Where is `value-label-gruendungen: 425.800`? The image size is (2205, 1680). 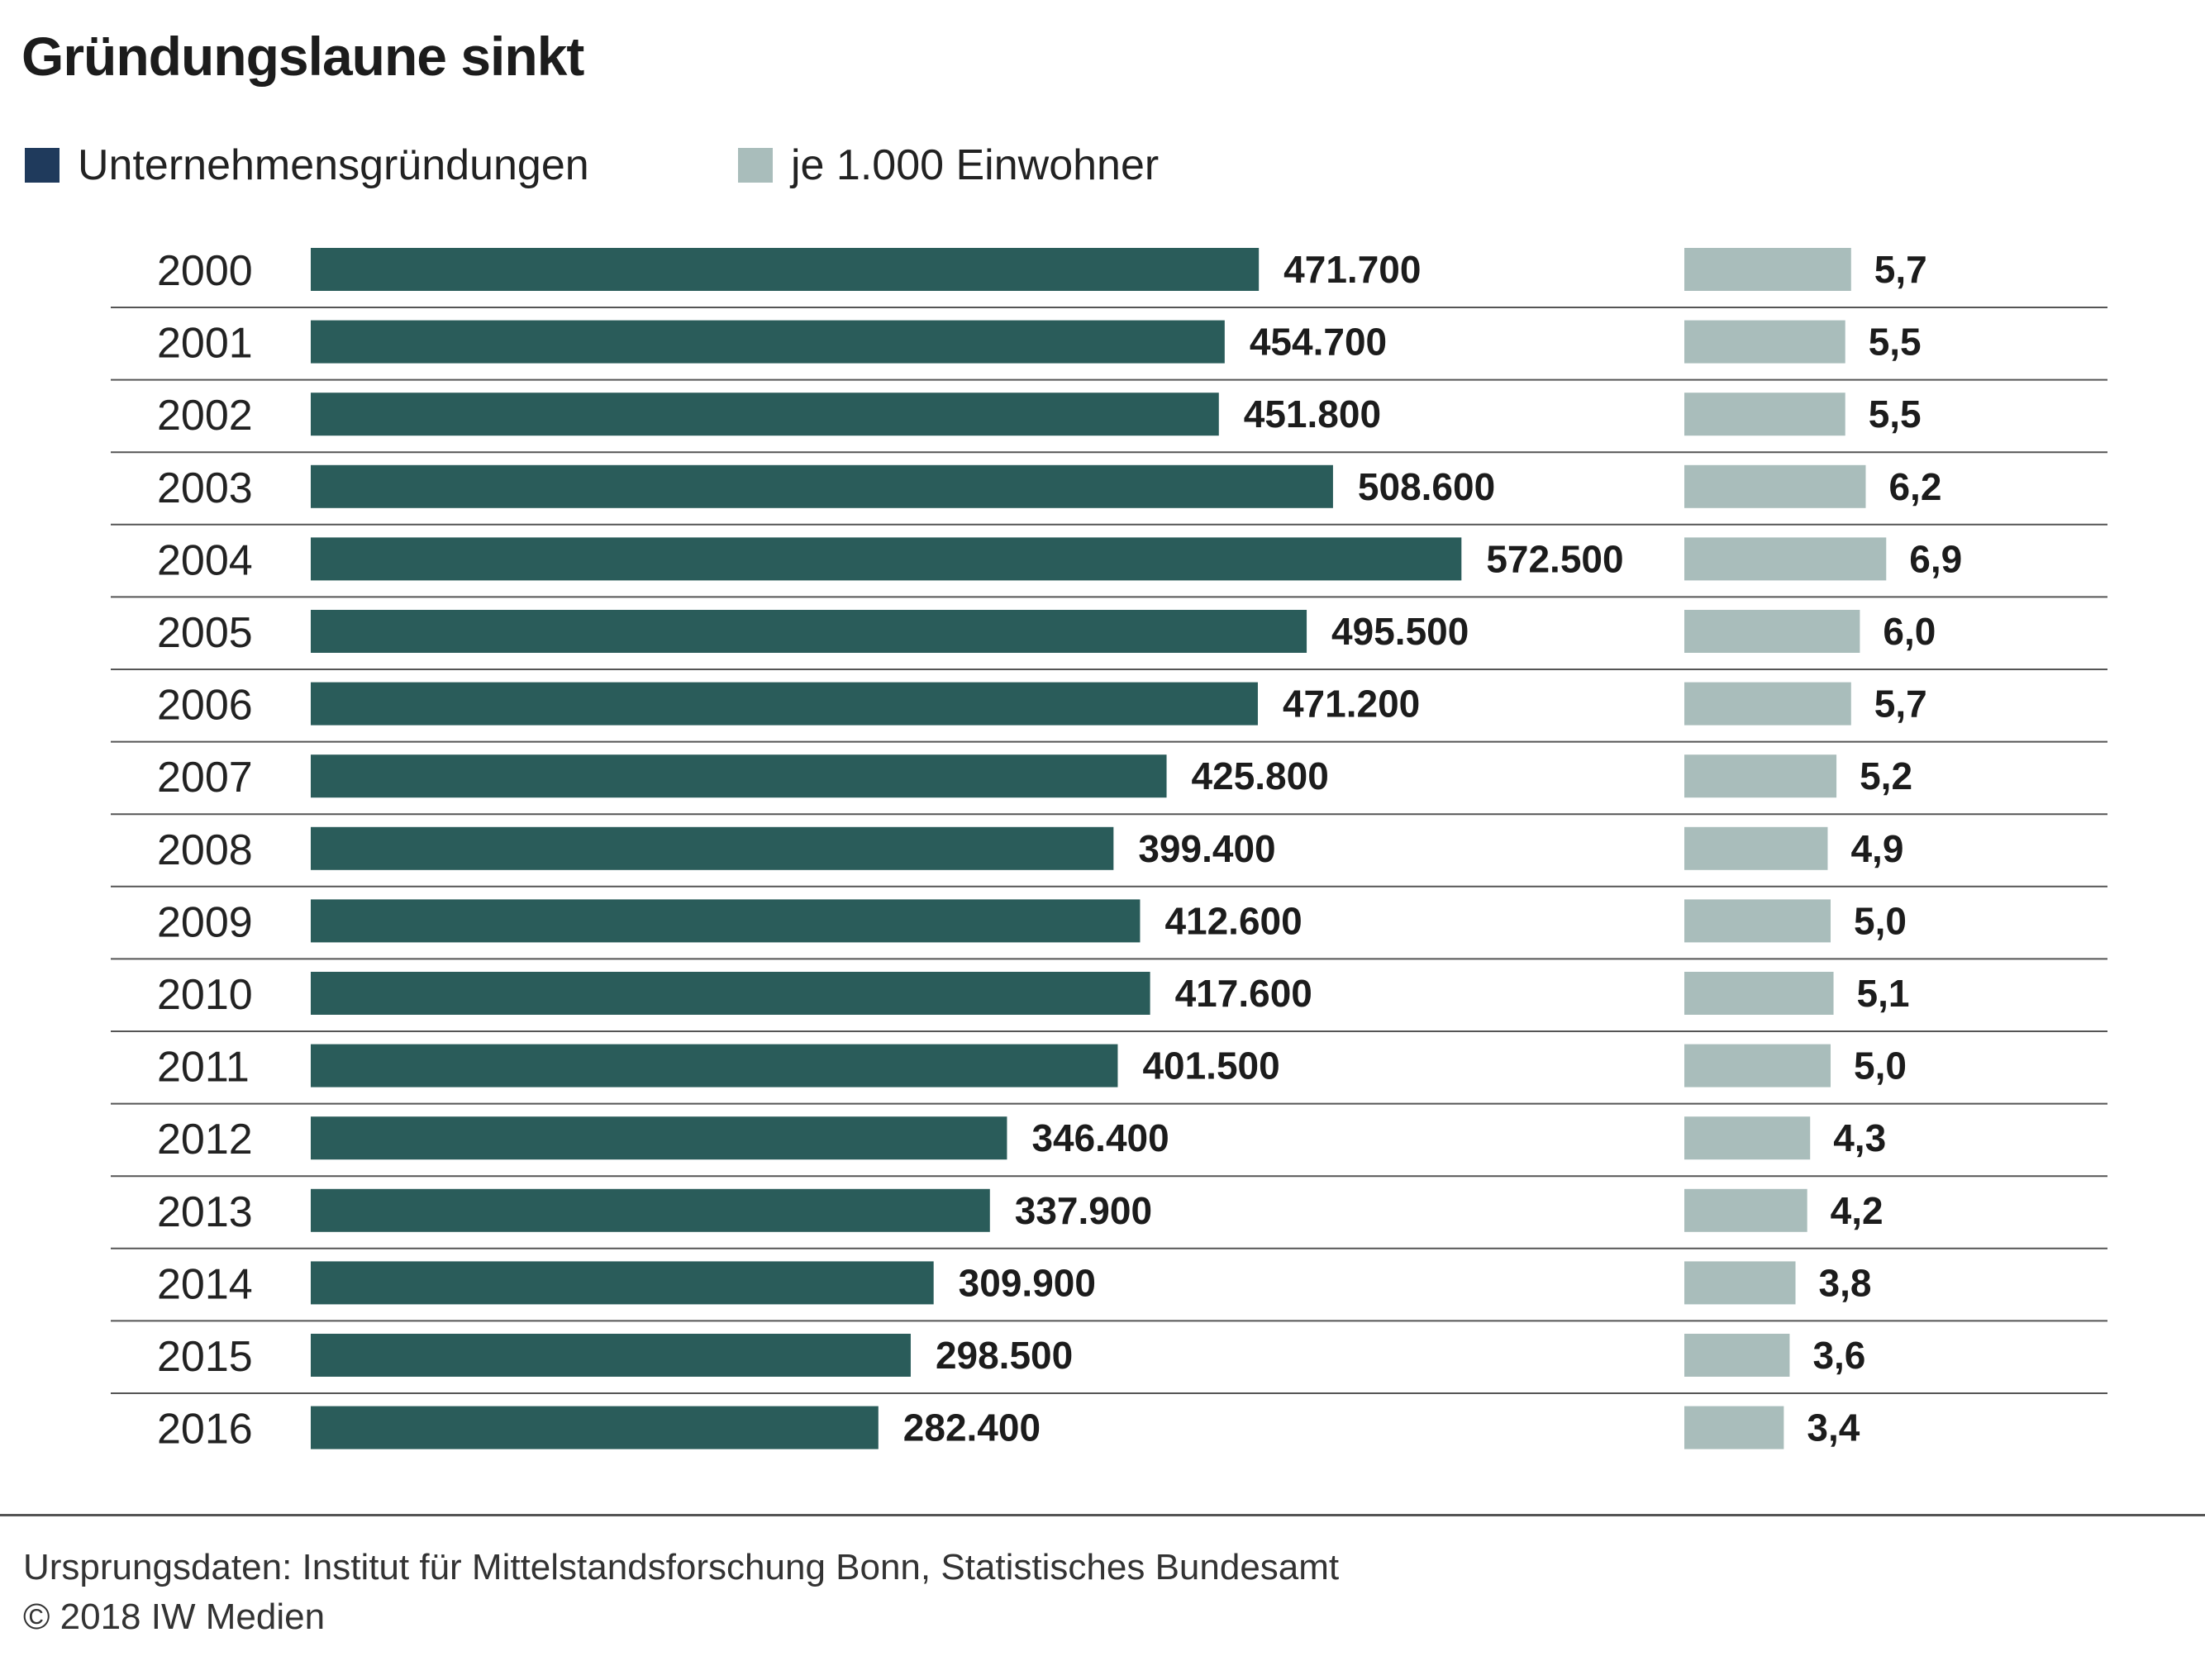 value-label-gruendungen: 425.800 is located at coordinates (1260, 775).